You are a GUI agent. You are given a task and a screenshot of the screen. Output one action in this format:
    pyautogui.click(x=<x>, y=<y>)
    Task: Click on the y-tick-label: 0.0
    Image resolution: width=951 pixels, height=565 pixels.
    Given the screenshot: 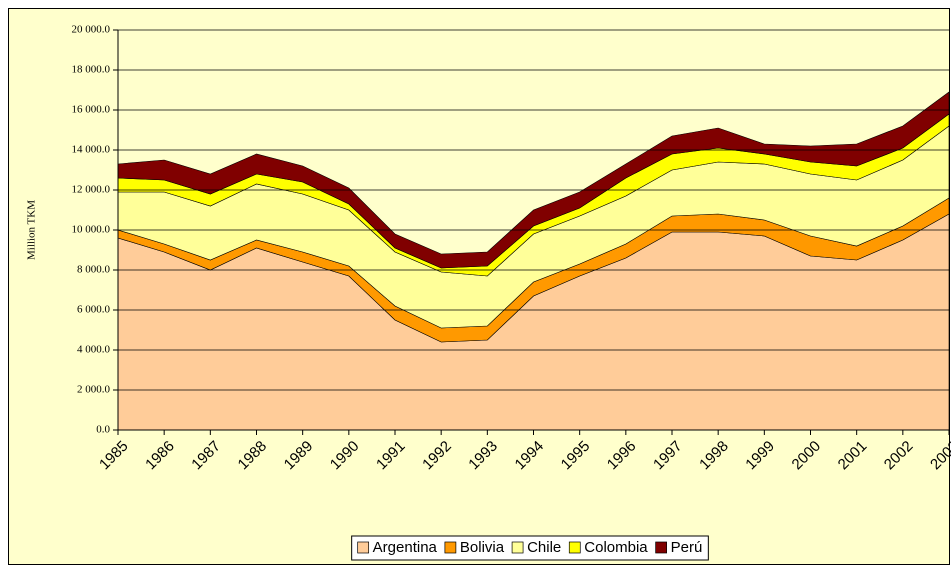 What is the action you would take?
    pyautogui.click(x=103, y=430)
    